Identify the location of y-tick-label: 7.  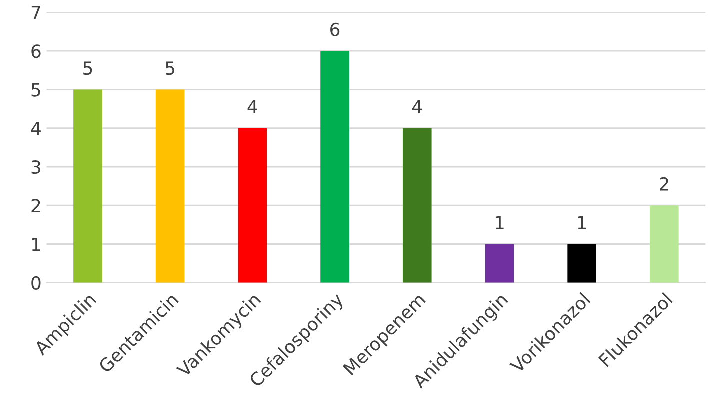
(36, 13).